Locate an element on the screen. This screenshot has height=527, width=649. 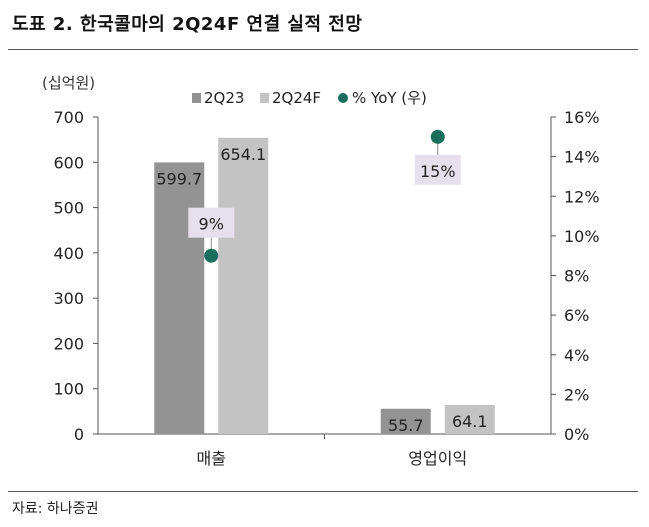
legend-label: % YoY (우) is located at coordinates (389, 98).